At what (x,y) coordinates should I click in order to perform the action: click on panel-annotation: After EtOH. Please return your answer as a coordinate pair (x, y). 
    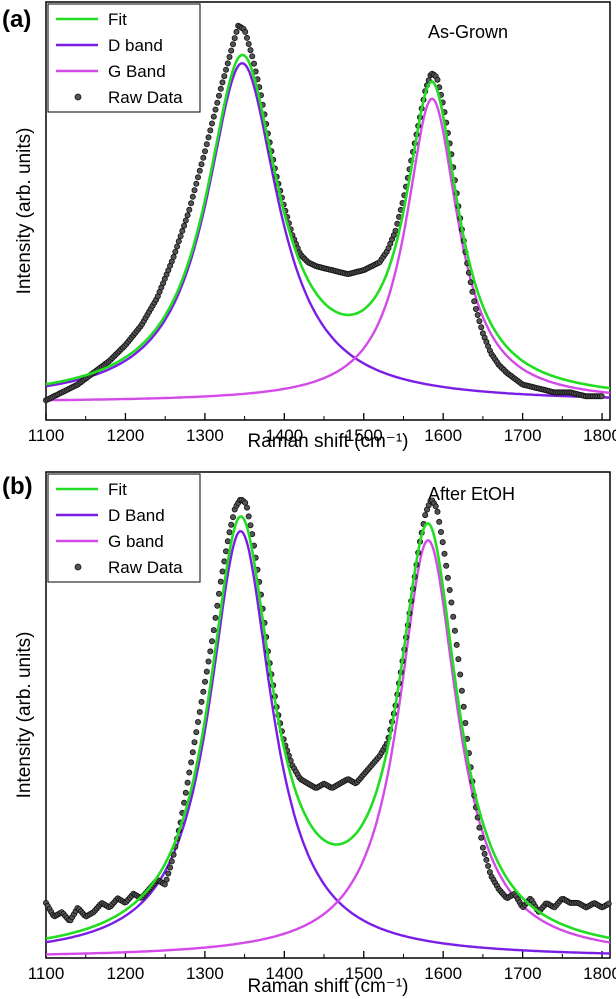
    Looking at the image, I should click on (471, 494).